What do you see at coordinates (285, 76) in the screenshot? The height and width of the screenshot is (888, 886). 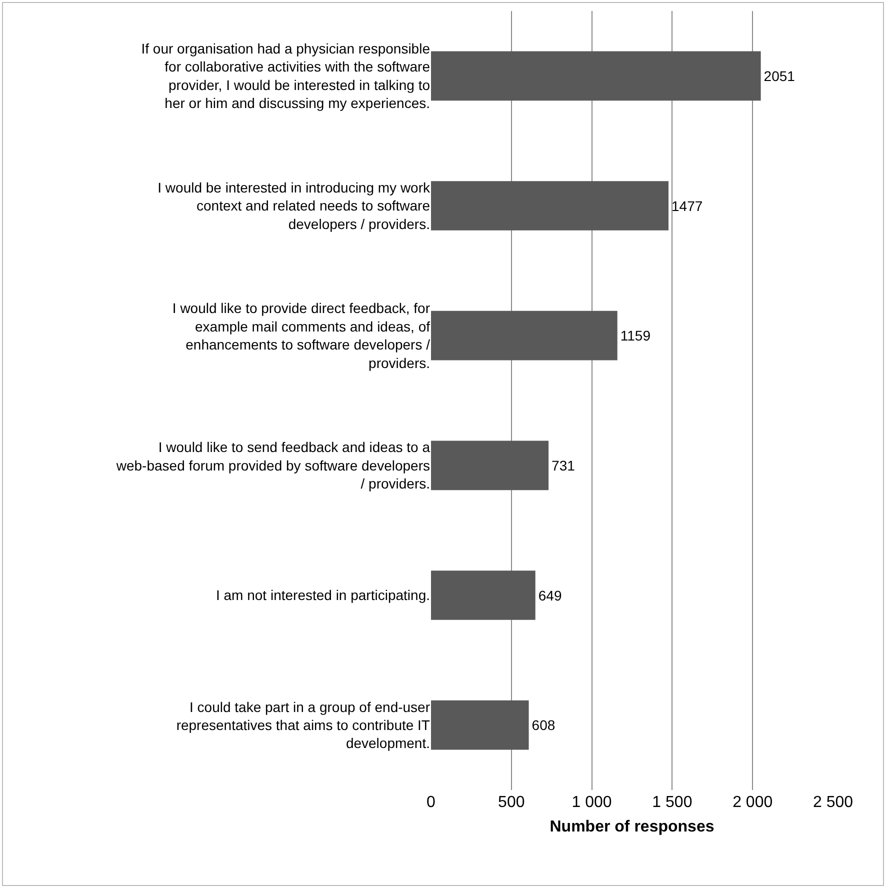 I see `y-tick-label: If our organisation had a physician responsible for collaborative activities with the software provider, I would be interested in talking to her or him and discussing my experiences.` at bounding box center [285, 76].